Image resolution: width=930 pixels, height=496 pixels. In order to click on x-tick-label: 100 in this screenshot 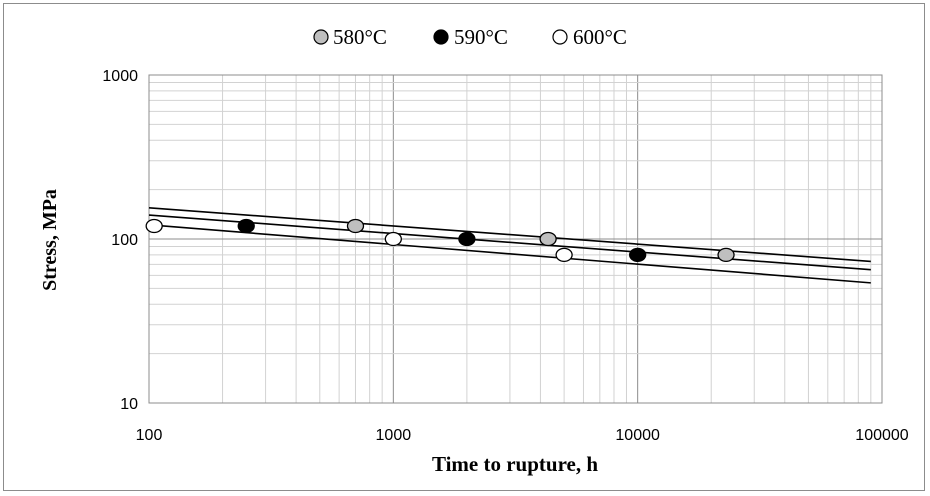, I will do `click(149, 435)`.